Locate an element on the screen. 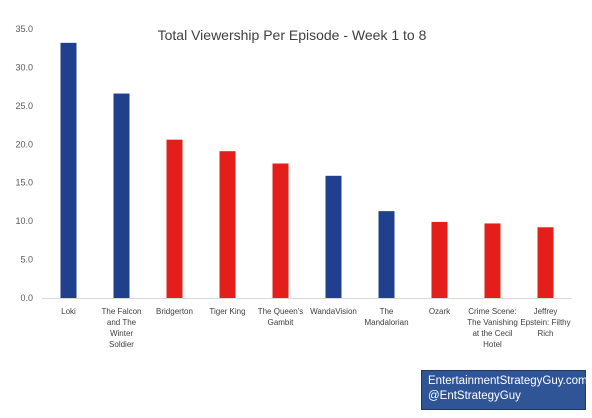 The image size is (592, 418). x-category-label-line: Soldier is located at coordinates (121, 344).